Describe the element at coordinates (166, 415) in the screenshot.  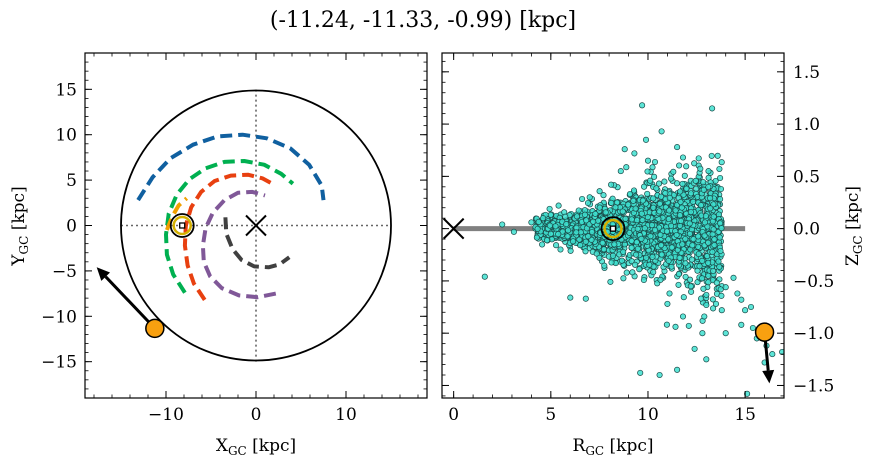
I see `x-tick-label: −10` at that location.